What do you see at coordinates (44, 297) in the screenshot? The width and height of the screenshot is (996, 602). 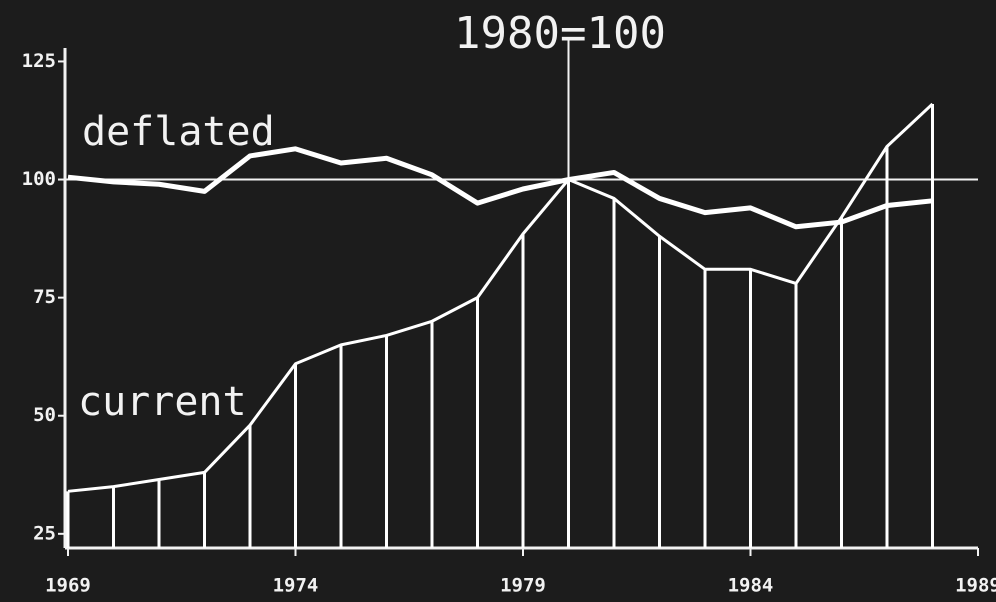 I see `y-tick-label: 75` at bounding box center [44, 297].